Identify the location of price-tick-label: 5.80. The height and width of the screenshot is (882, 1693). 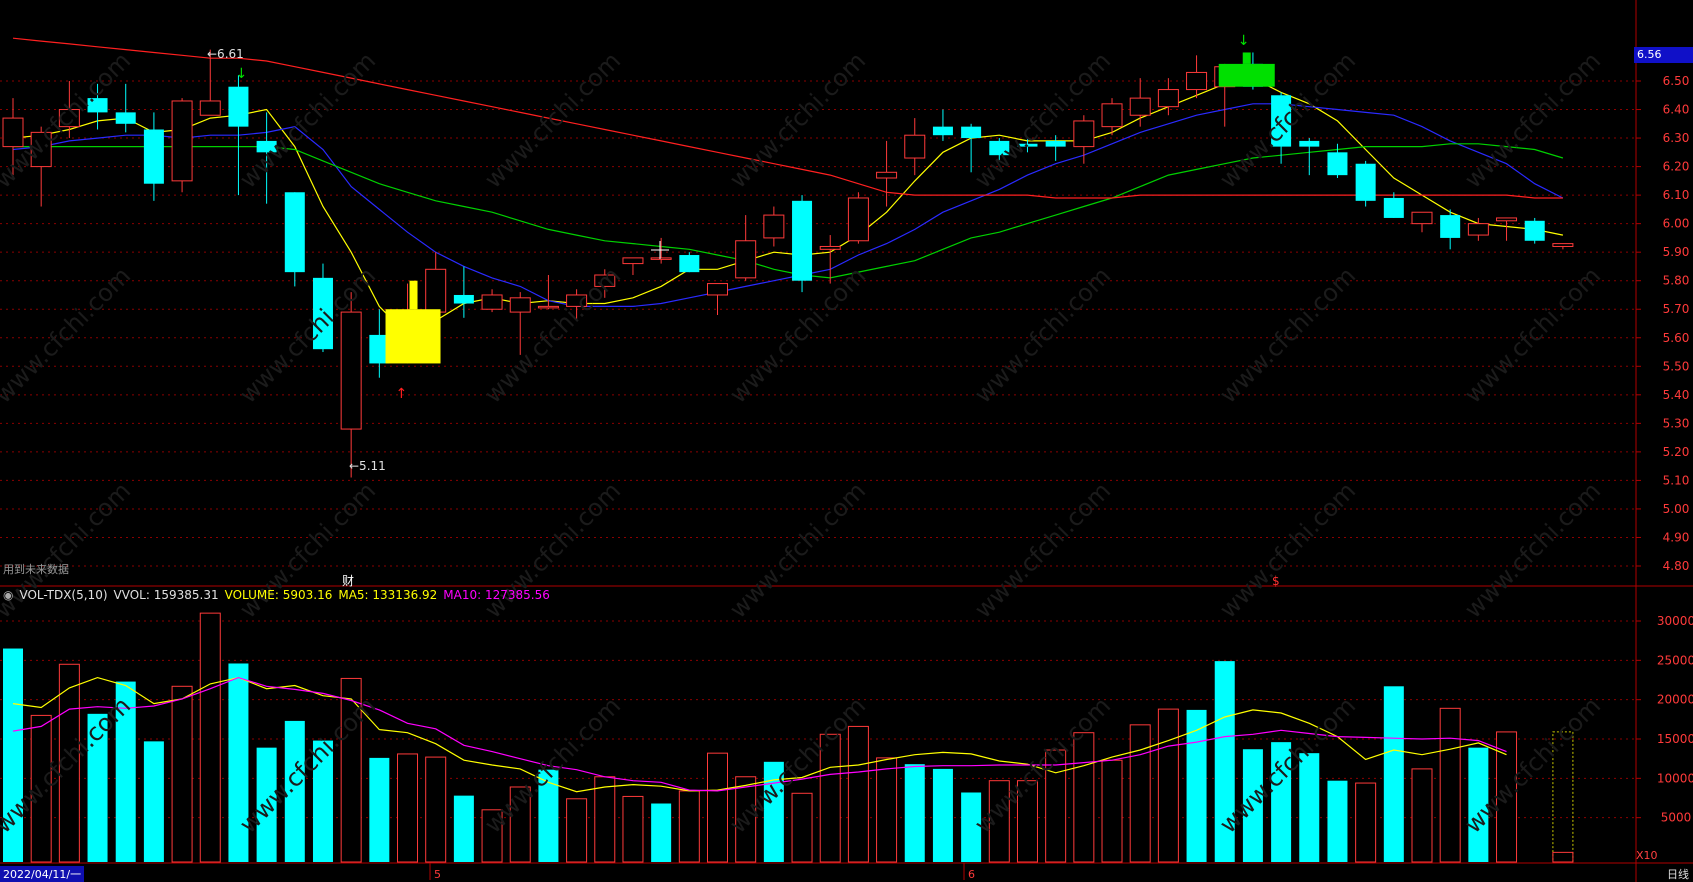
(1676, 281).